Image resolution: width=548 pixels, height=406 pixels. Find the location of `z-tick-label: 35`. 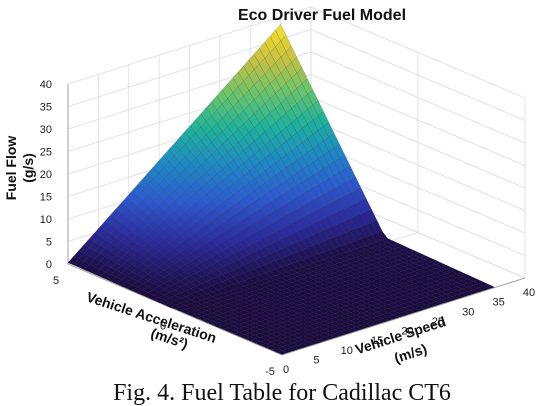

z-tick-label: 35 is located at coordinates (46, 108).